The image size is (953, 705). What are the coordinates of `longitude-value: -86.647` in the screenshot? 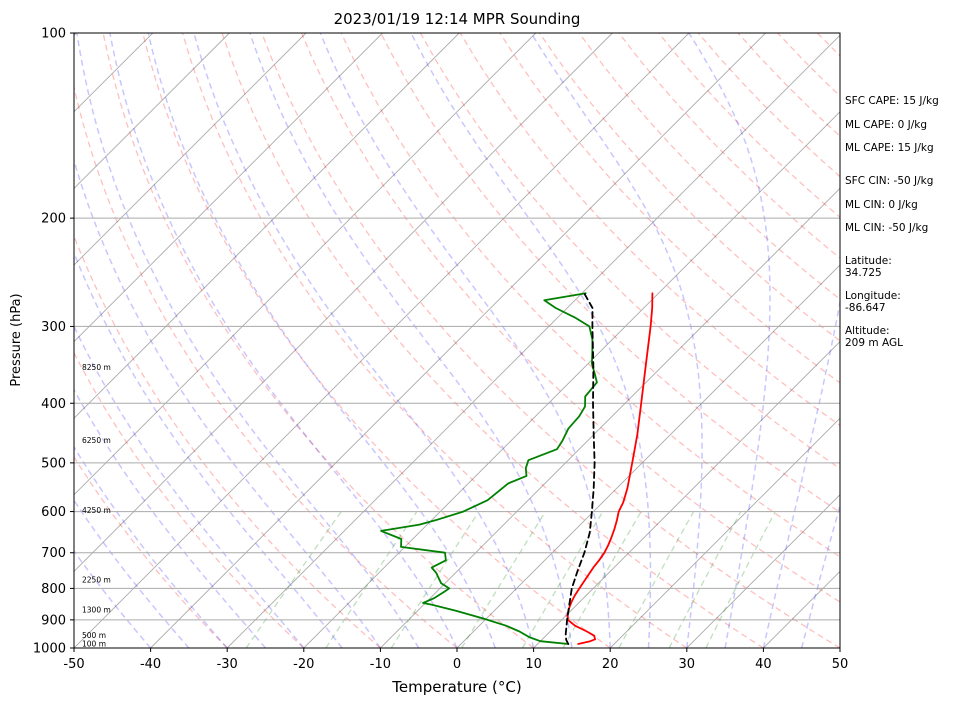 It's located at (865, 308).